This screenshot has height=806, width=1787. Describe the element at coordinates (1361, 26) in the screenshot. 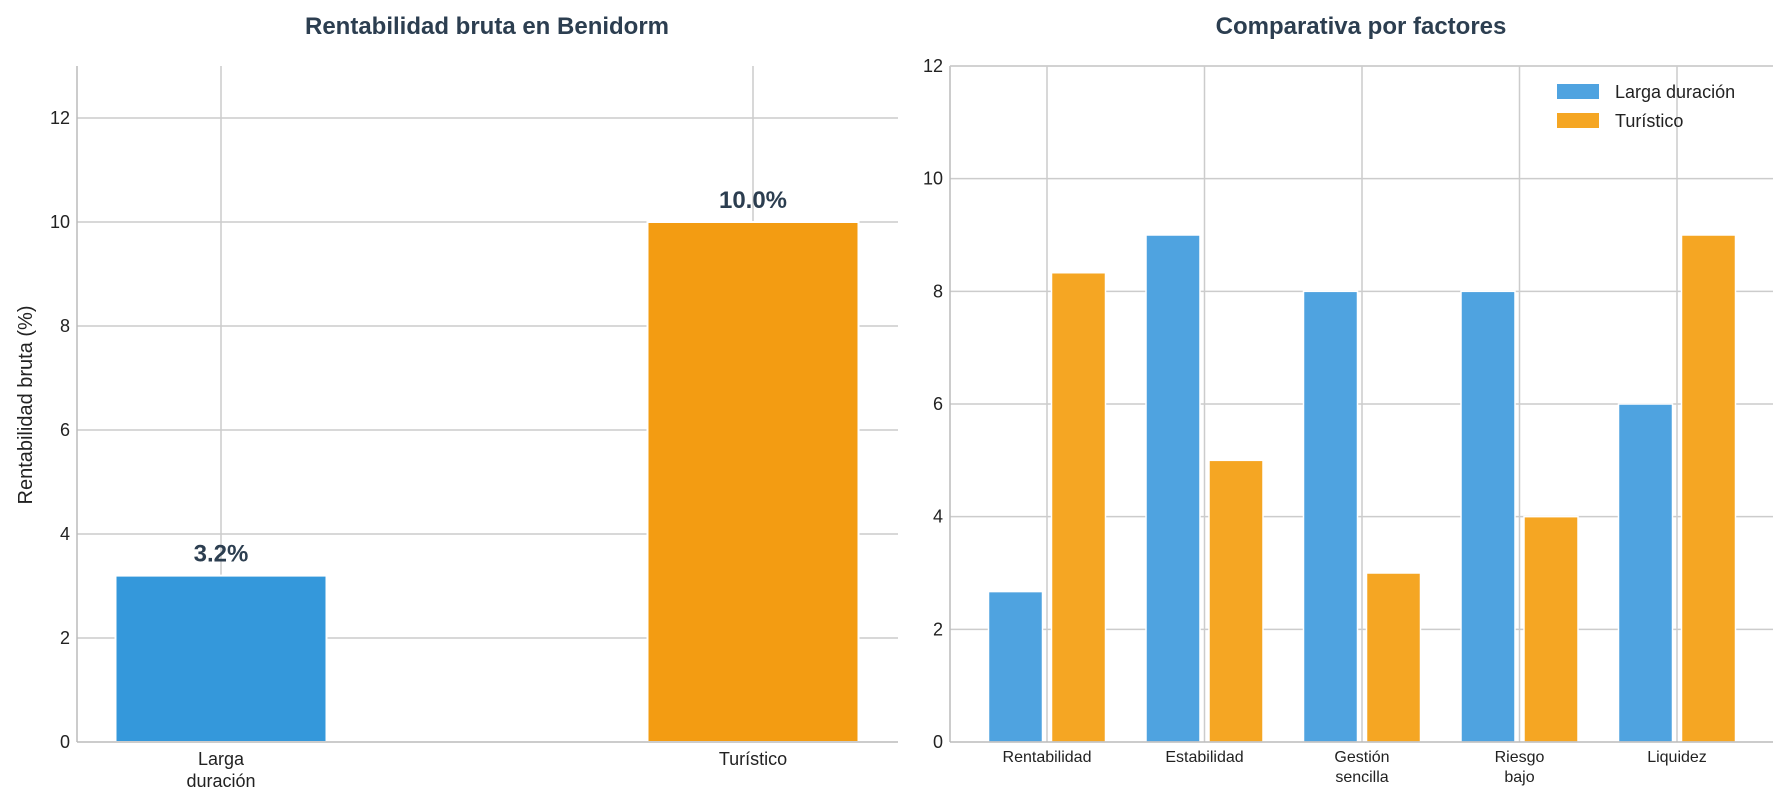

I see `right-chart-title: Comparativa por factores` at that location.